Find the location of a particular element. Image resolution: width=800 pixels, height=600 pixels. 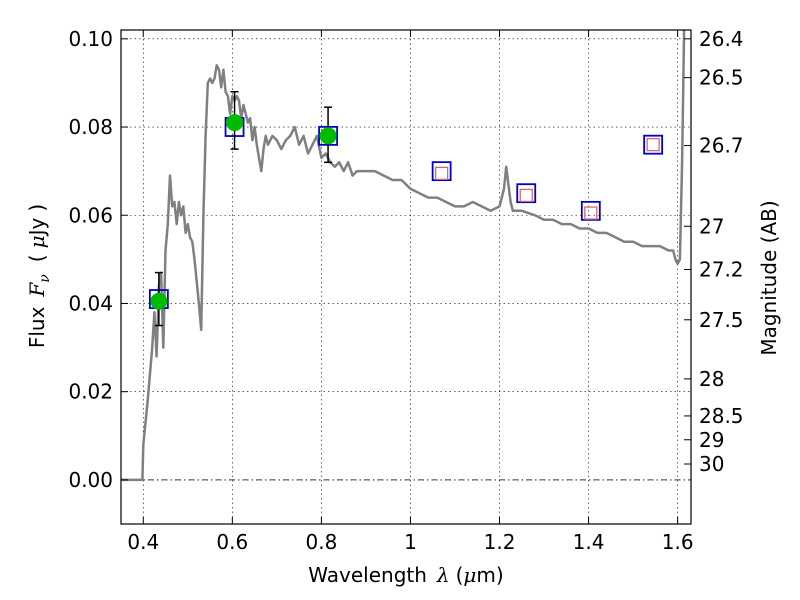

y-tick-label: 0.06 is located at coordinates (90, 215).